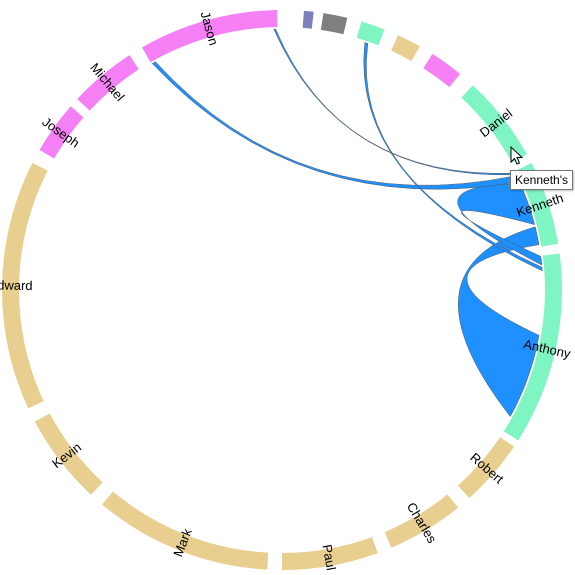 The image size is (575, 575). Describe the element at coordinates (16, 285) in the screenshot. I see `label-edward: Edward` at that location.